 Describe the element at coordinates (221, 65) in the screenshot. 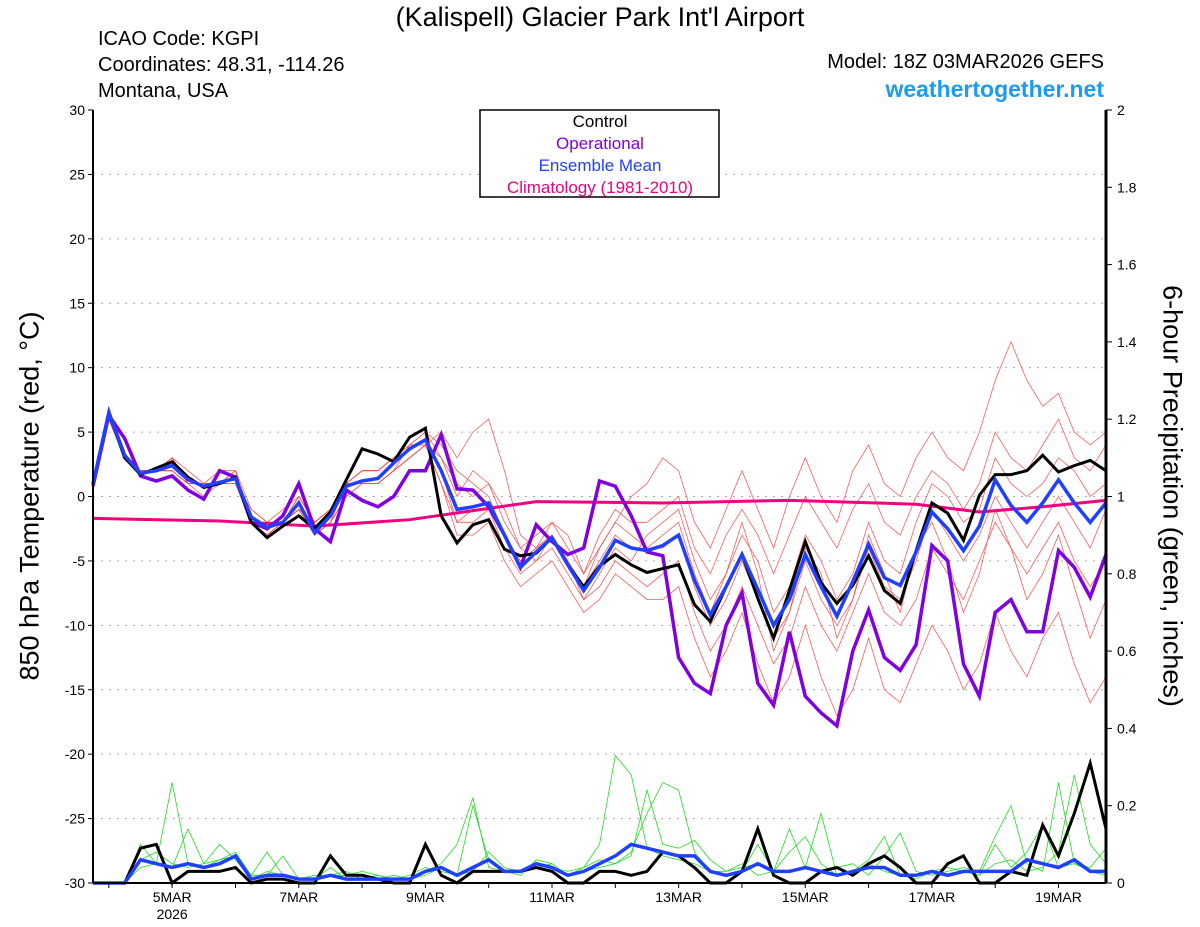

I see `coordinates: Coordinates: 48.31, -114.26` at that location.